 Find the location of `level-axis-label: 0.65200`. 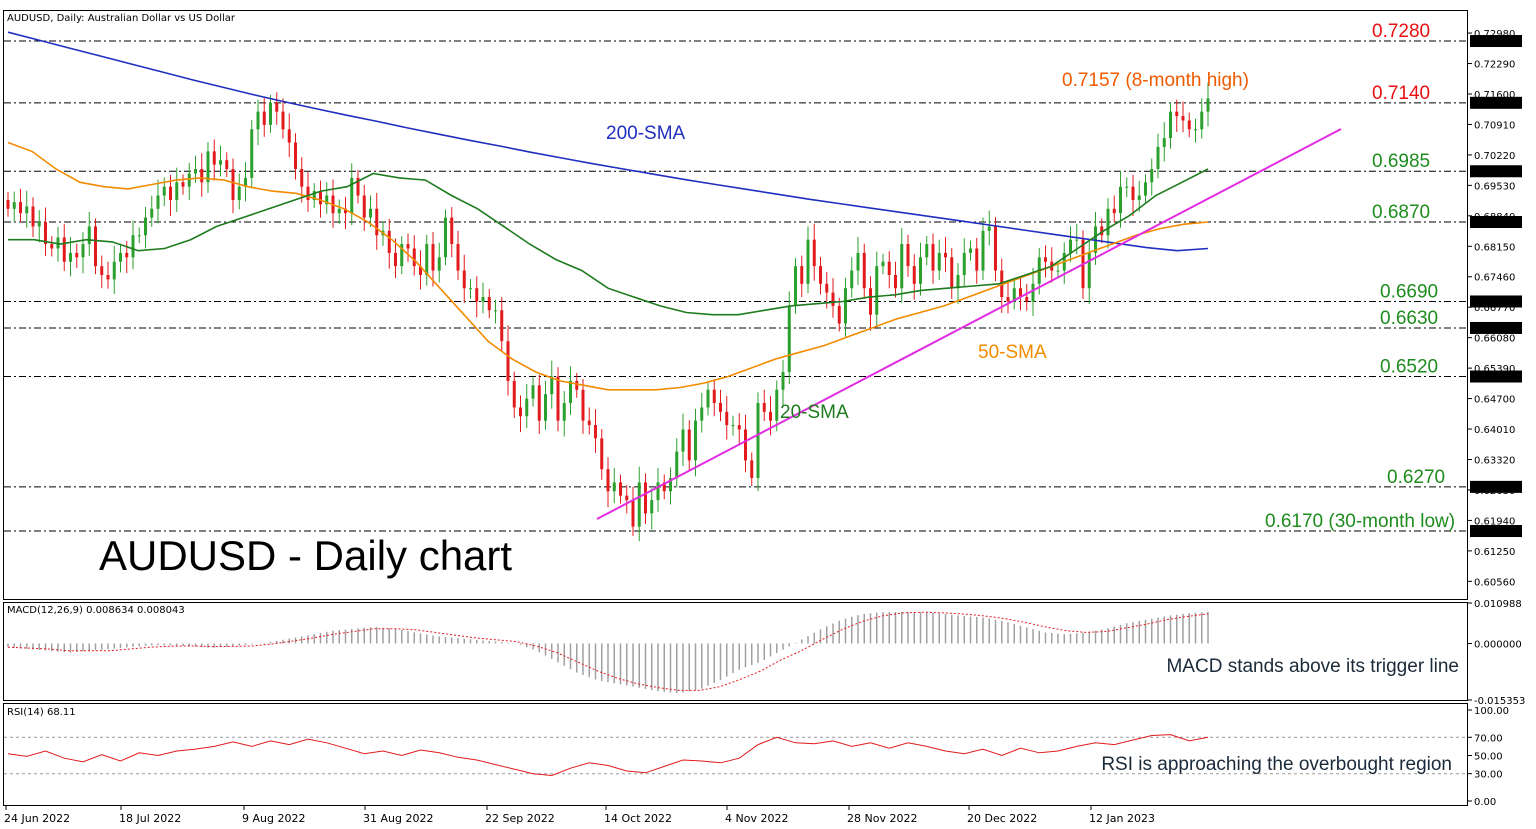

level-axis-label: 0.65200 is located at coordinates (1493, 378).